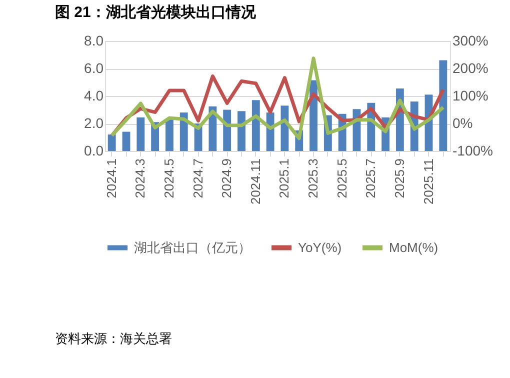  What do you see at coordinates (399, 178) in the screenshot?
I see `x-tick-label: 2025.9` at bounding box center [399, 178].